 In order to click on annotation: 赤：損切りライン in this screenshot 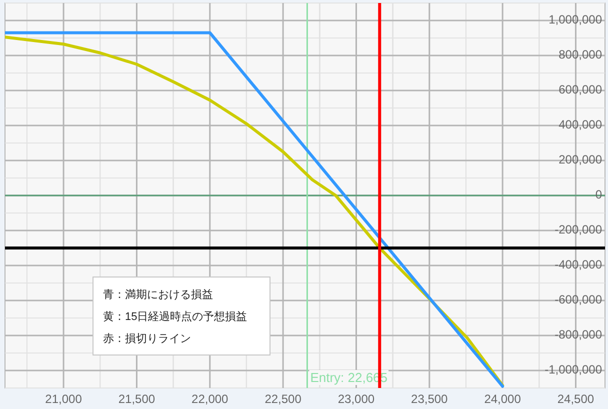, I will do `click(147, 338)`.